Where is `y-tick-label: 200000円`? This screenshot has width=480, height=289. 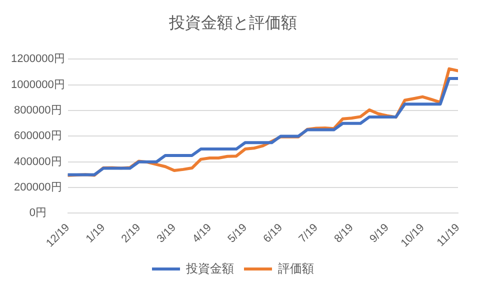 y-tick-label: 200000円 is located at coordinates (38, 188).